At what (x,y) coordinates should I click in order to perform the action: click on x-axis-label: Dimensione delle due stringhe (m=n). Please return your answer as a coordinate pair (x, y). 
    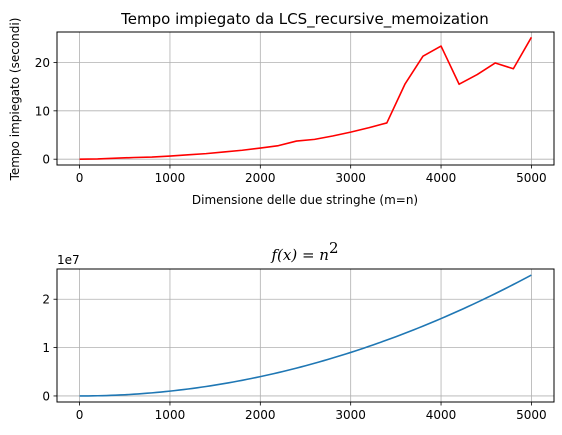
    Looking at the image, I should click on (305, 200).